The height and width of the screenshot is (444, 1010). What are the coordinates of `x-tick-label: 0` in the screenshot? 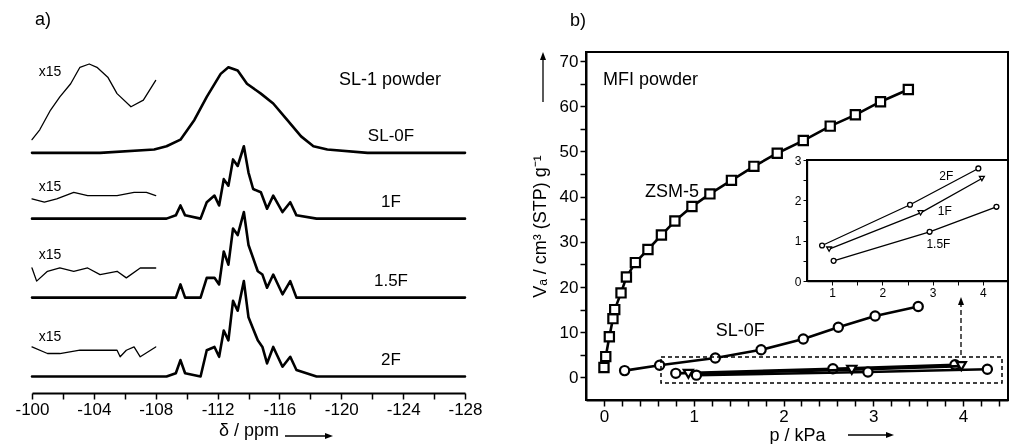 It's located at (604, 416).